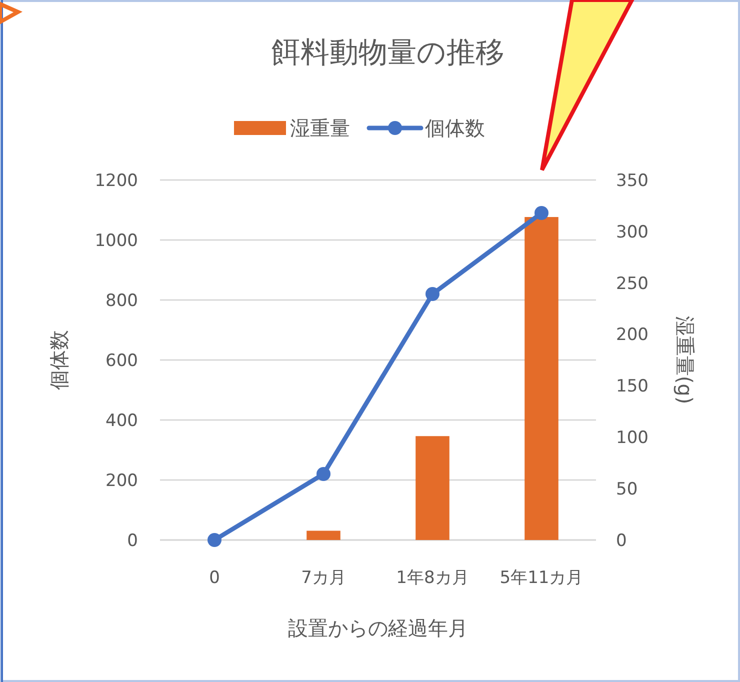 The height and width of the screenshot is (682, 740). Describe the element at coordinates (632, 335) in the screenshot. I see `y2-tick-label: 200` at that location.